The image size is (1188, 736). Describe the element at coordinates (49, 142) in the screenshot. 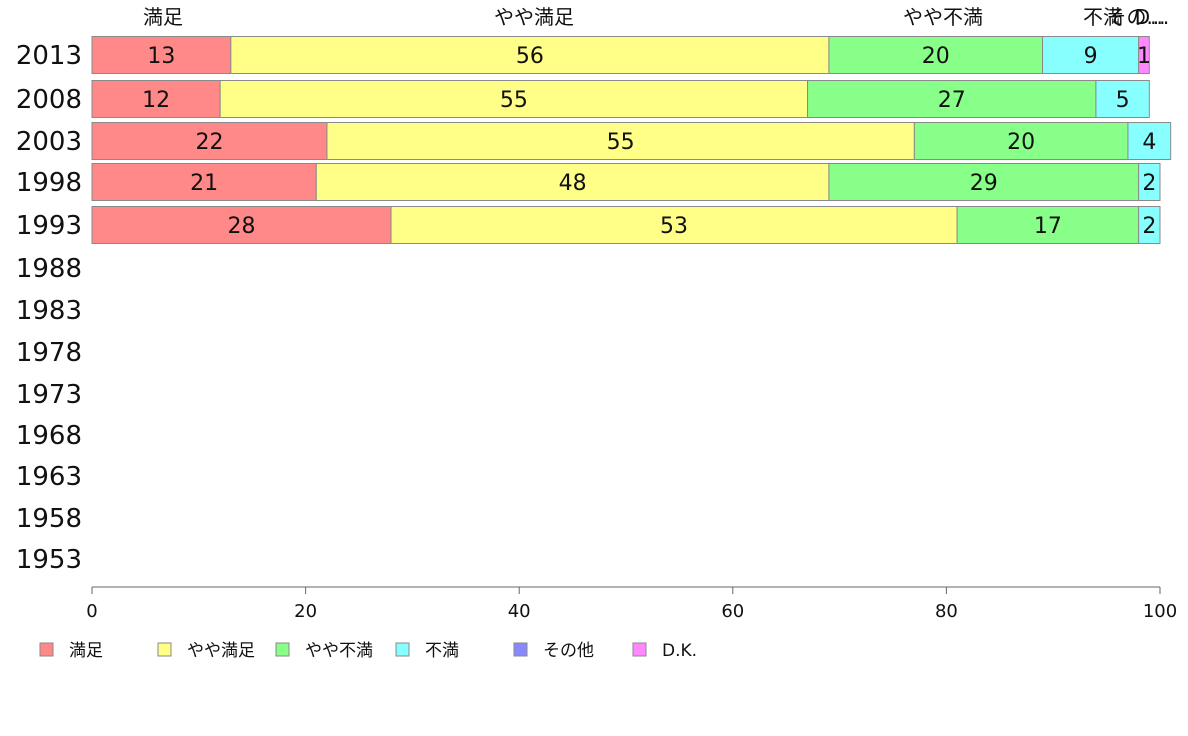

I see `year-label: 2003` at that location.